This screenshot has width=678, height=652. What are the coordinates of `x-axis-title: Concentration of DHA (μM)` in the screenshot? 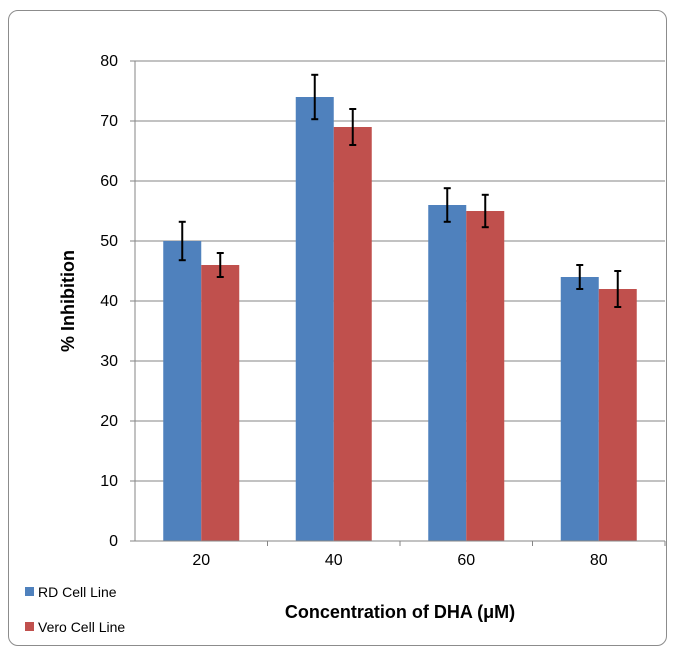 It's located at (400, 612).